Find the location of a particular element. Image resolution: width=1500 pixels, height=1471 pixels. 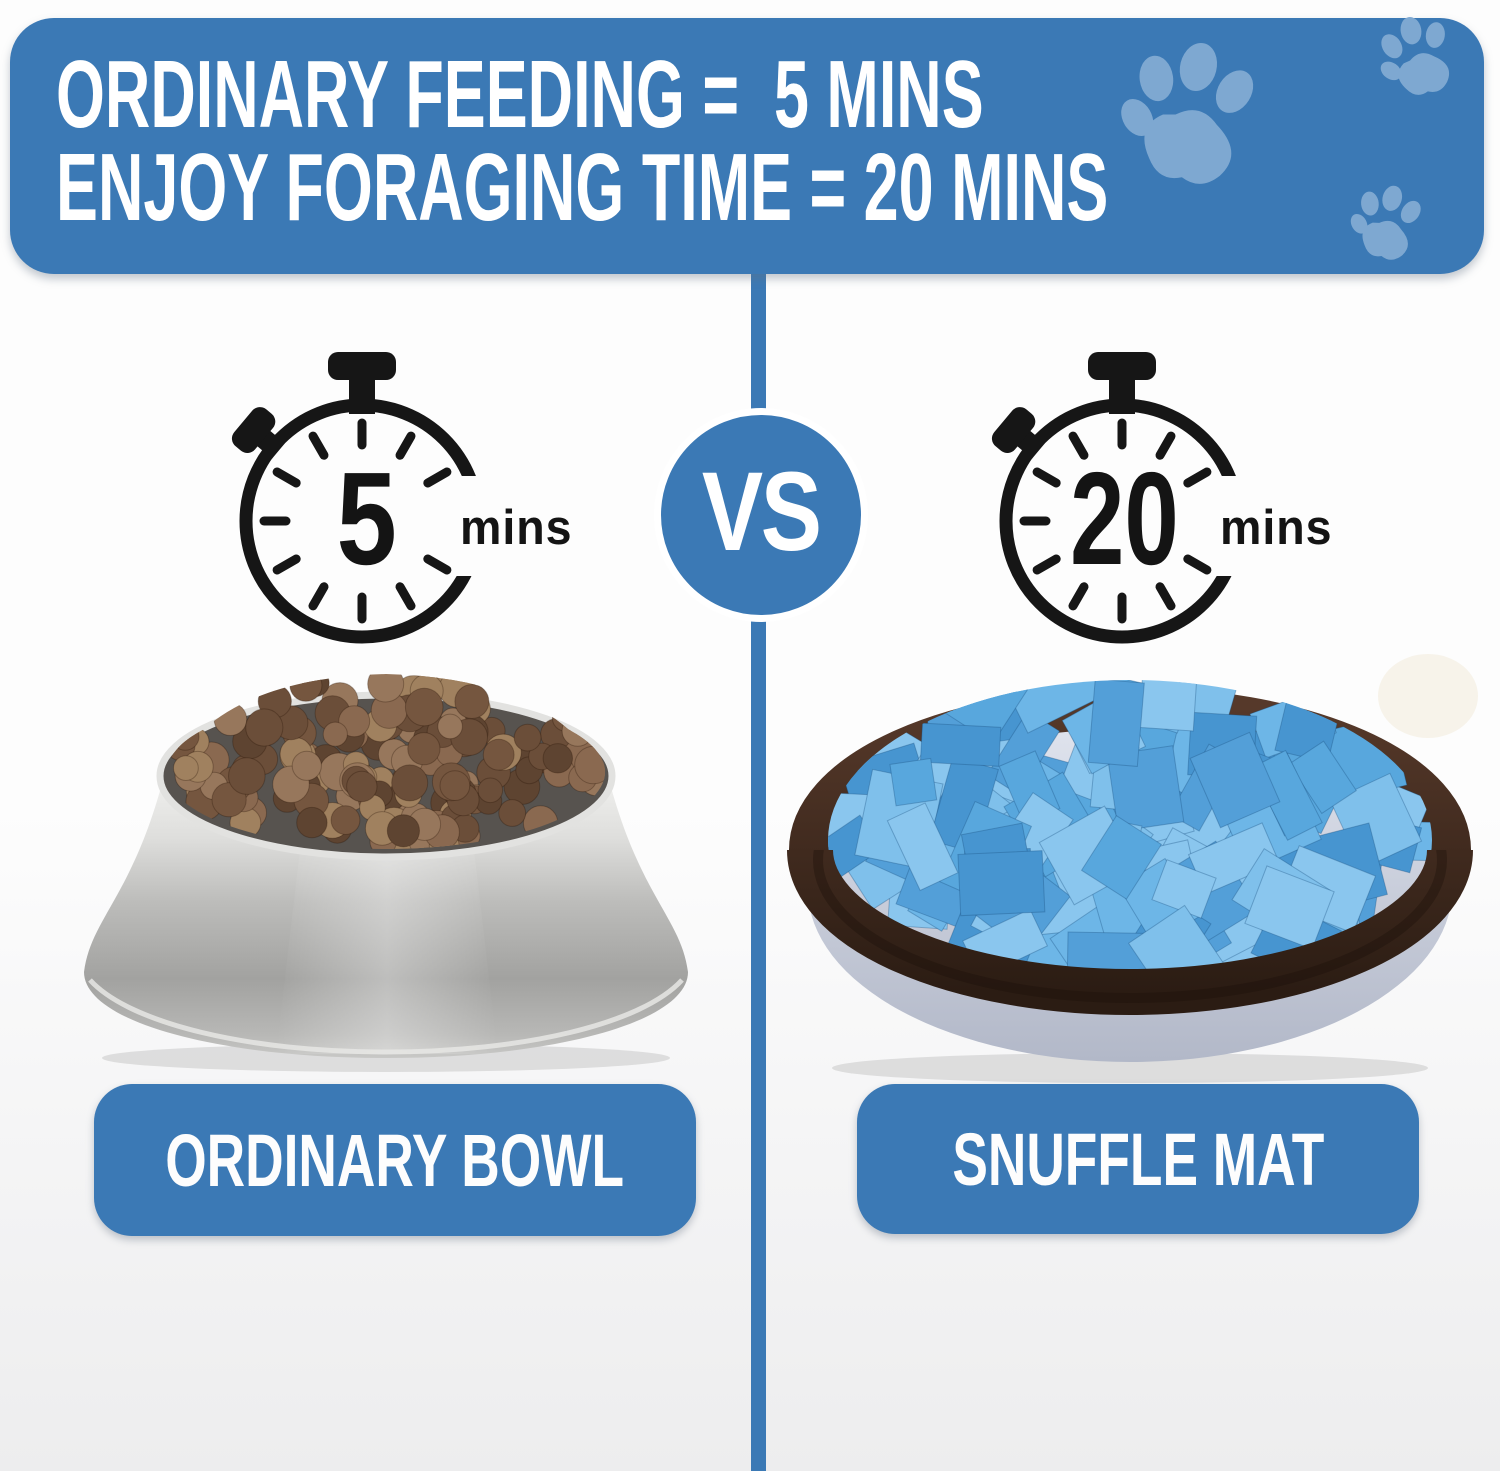

timer-value-left: 5 is located at coordinates (367, 518).